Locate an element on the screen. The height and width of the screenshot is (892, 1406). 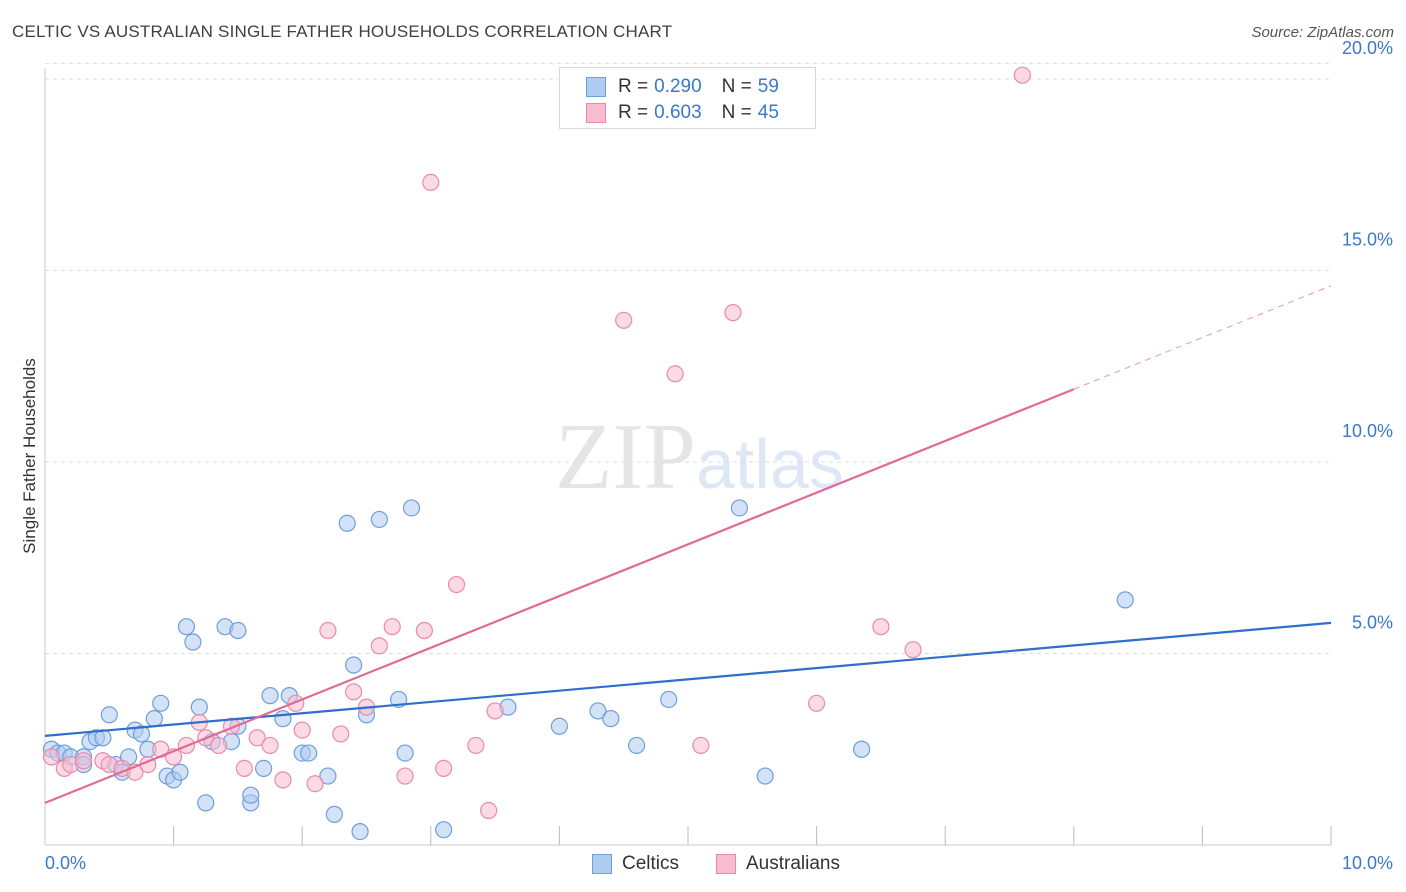
y-tick-label: 5.0% is located at coordinates (1372, 623).